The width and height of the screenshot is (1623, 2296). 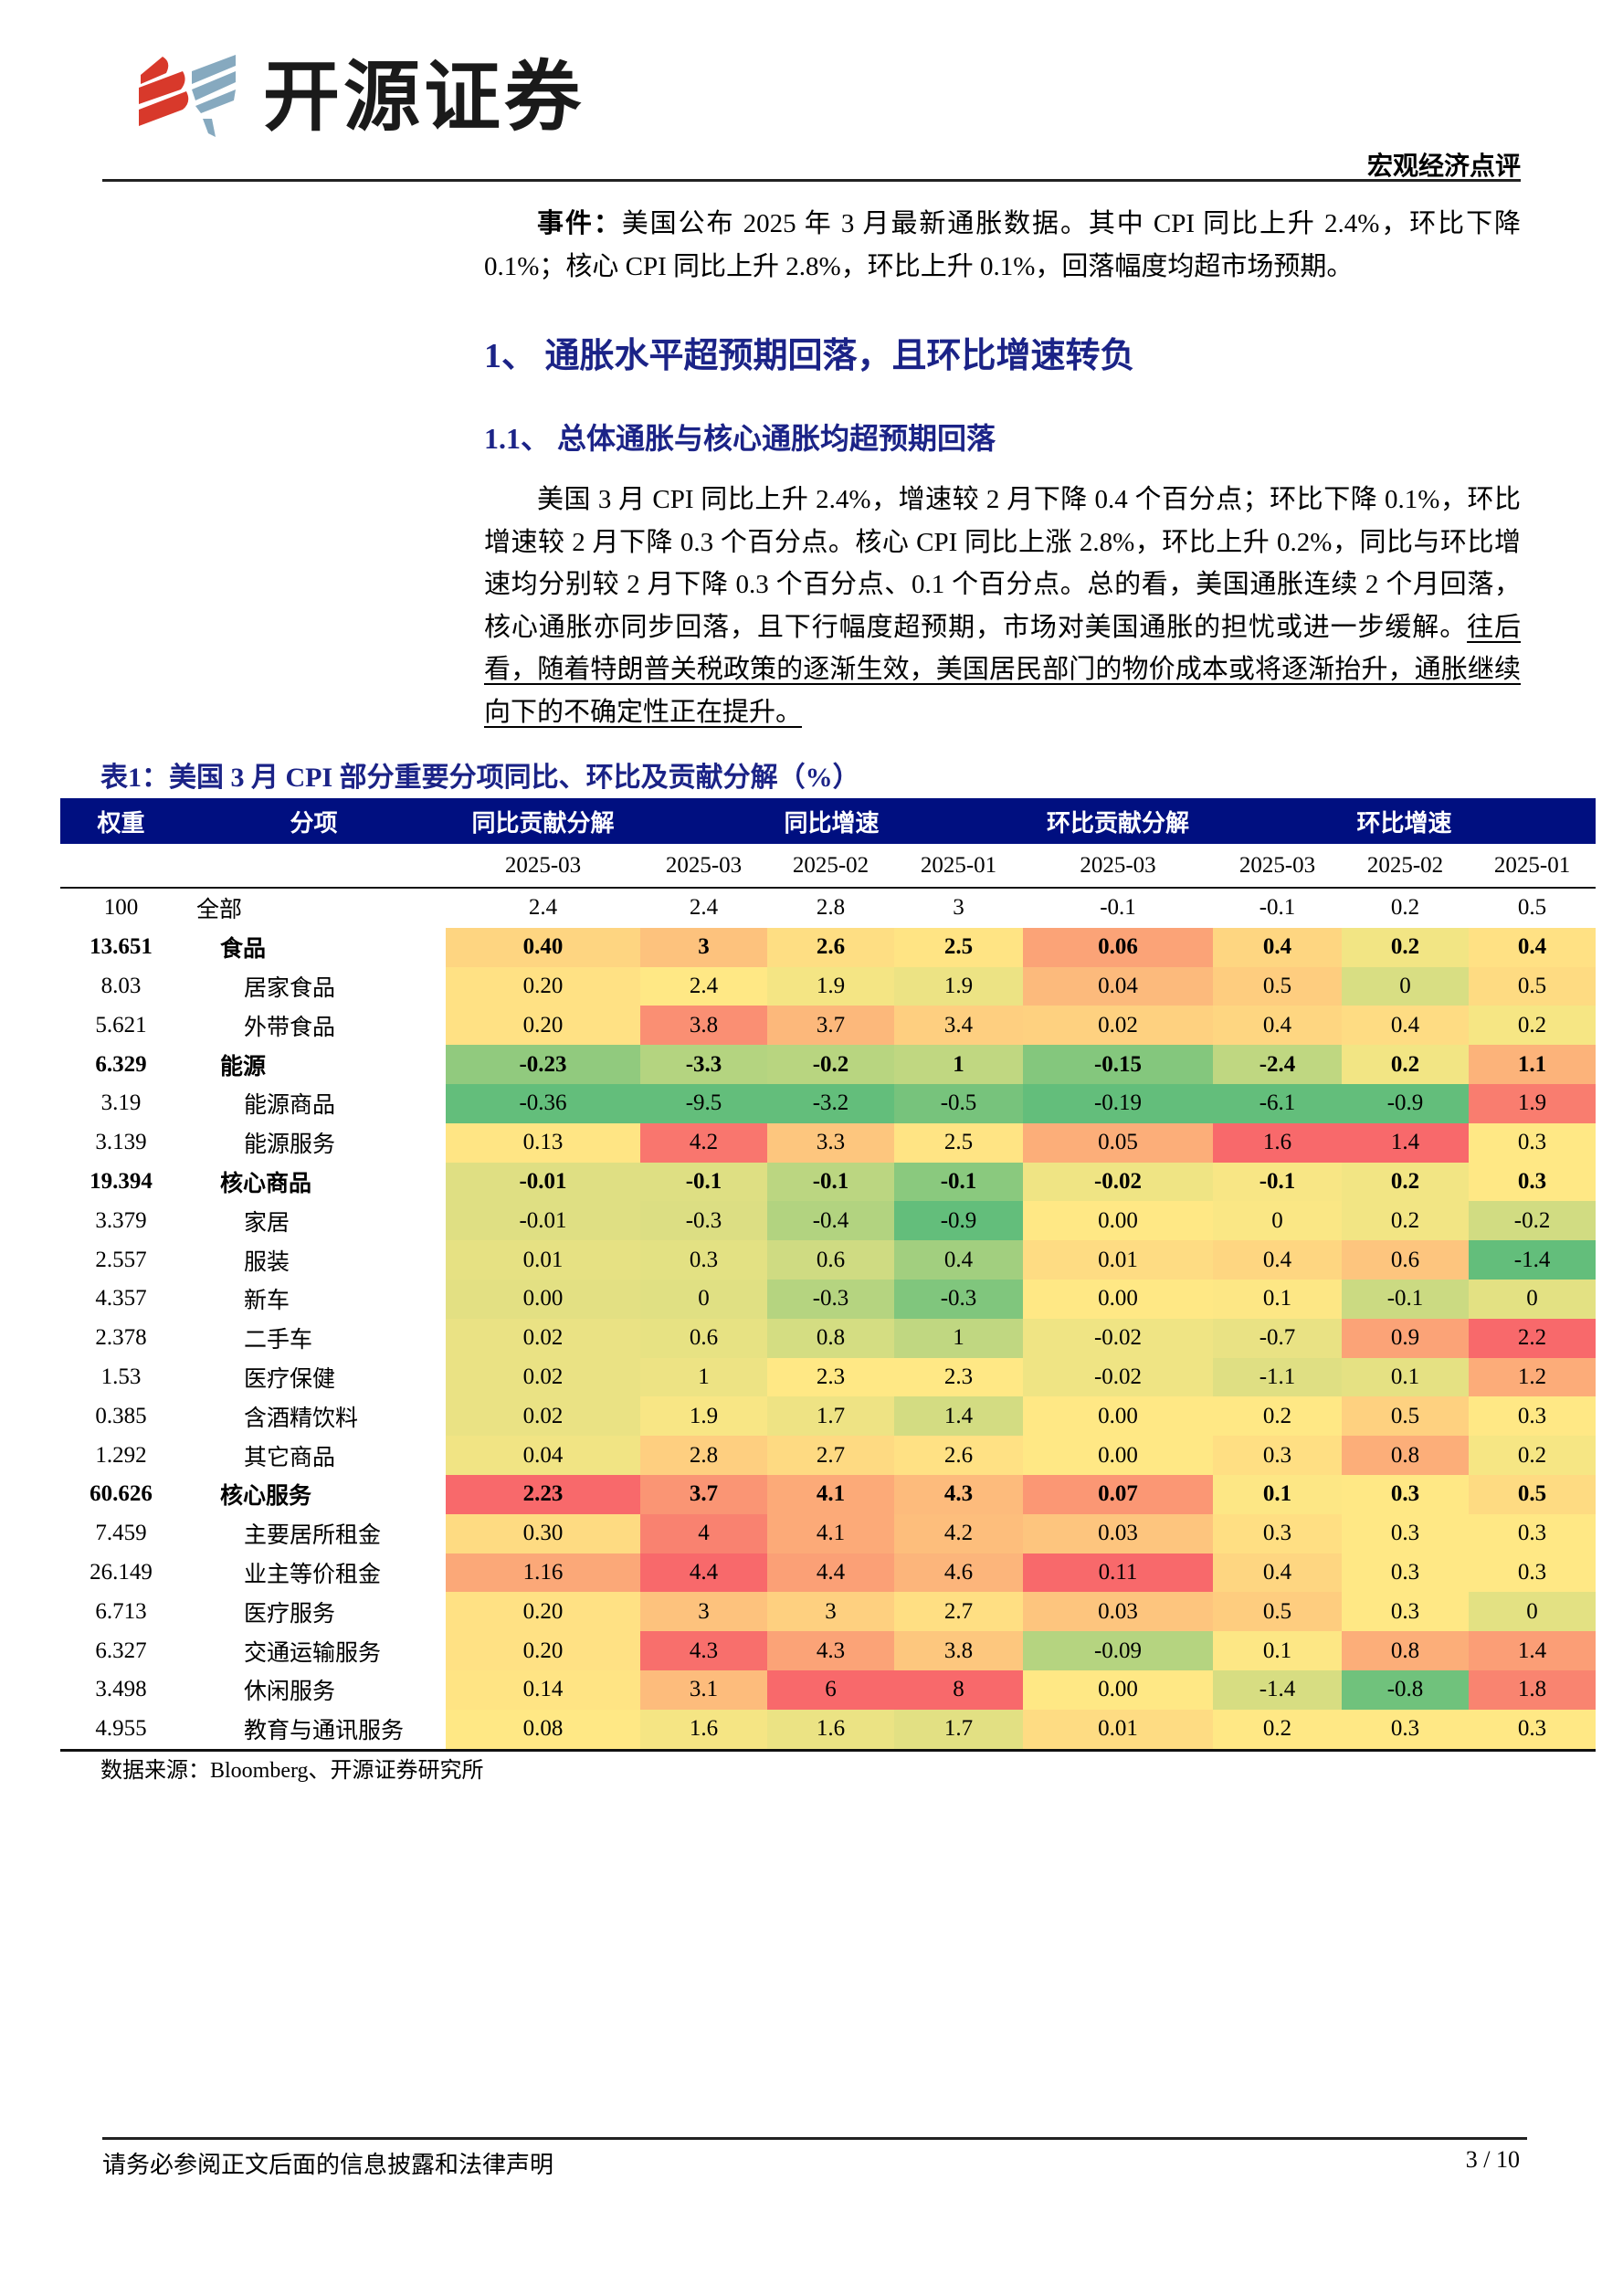 What do you see at coordinates (314, 1299) in the screenshot?
I see `item-cell: 新车` at bounding box center [314, 1299].